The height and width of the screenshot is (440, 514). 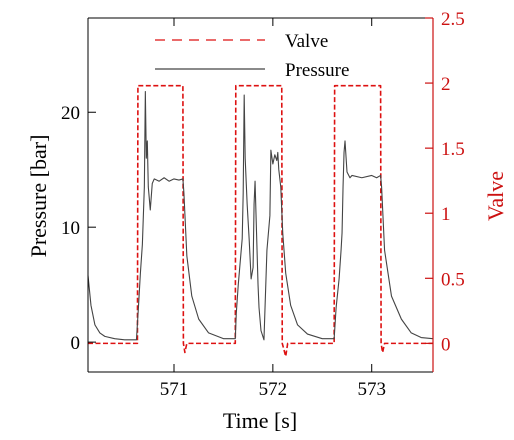 What do you see at coordinates (453, 19) in the screenshot?
I see `y-right-tick-label: 2.5` at bounding box center [453, 19].